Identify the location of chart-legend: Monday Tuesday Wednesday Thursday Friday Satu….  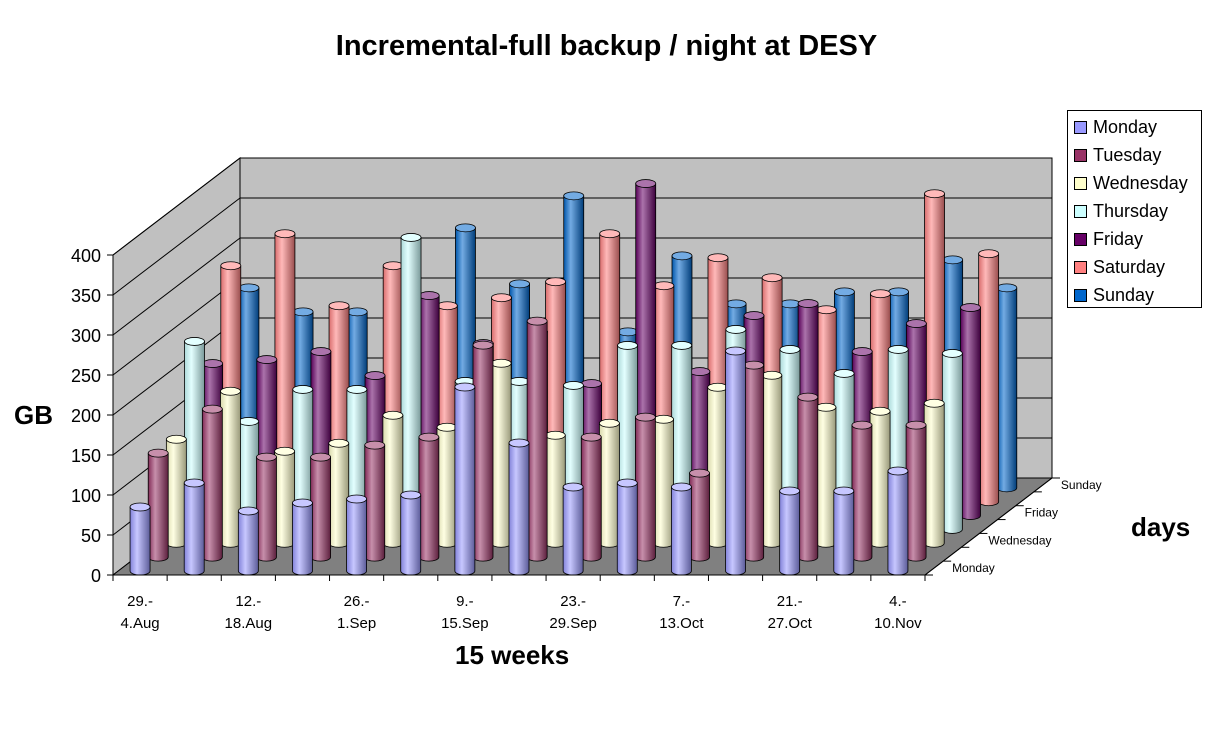
(1134, 209).